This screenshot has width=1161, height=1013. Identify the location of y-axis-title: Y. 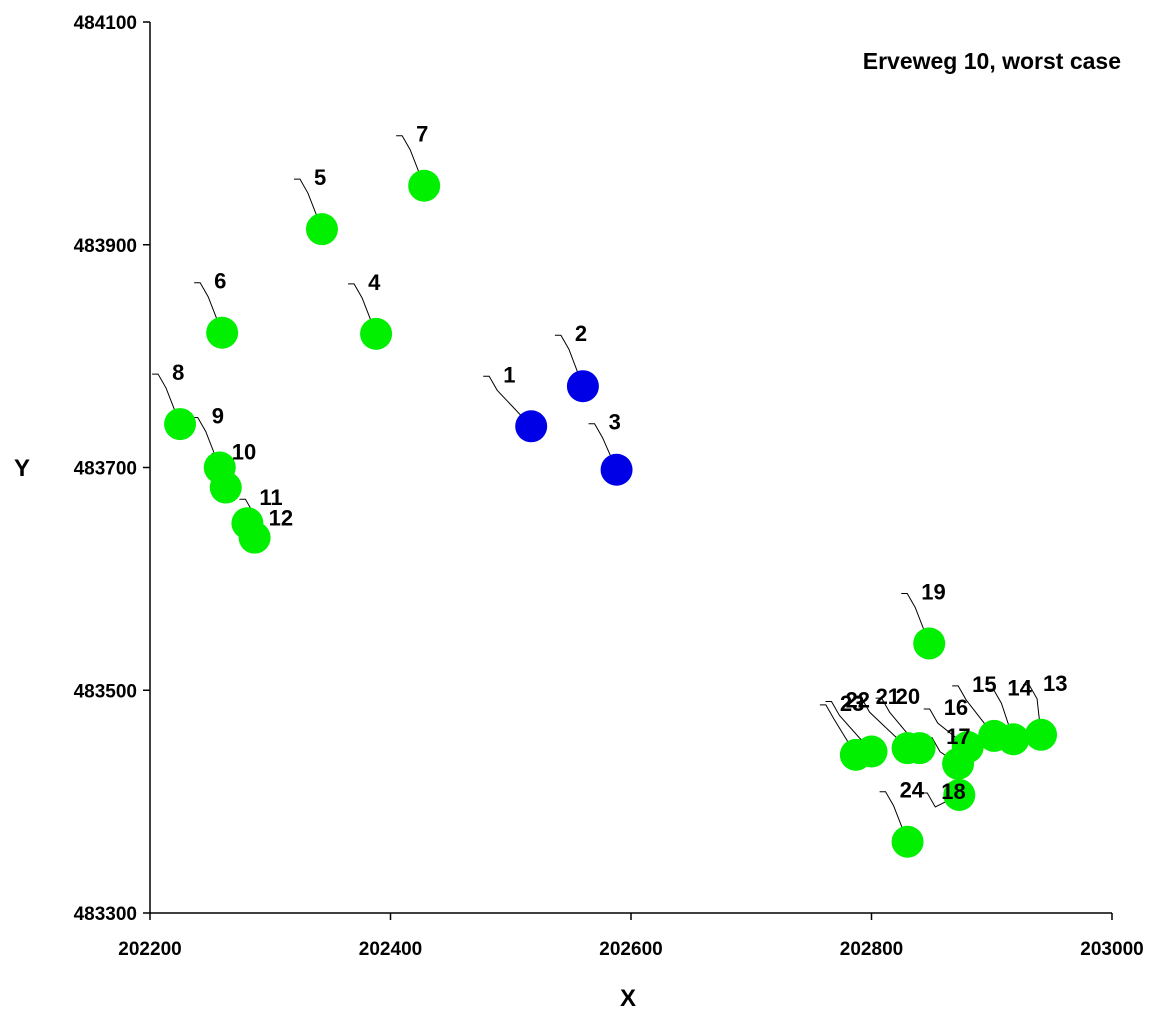
(22, 468).